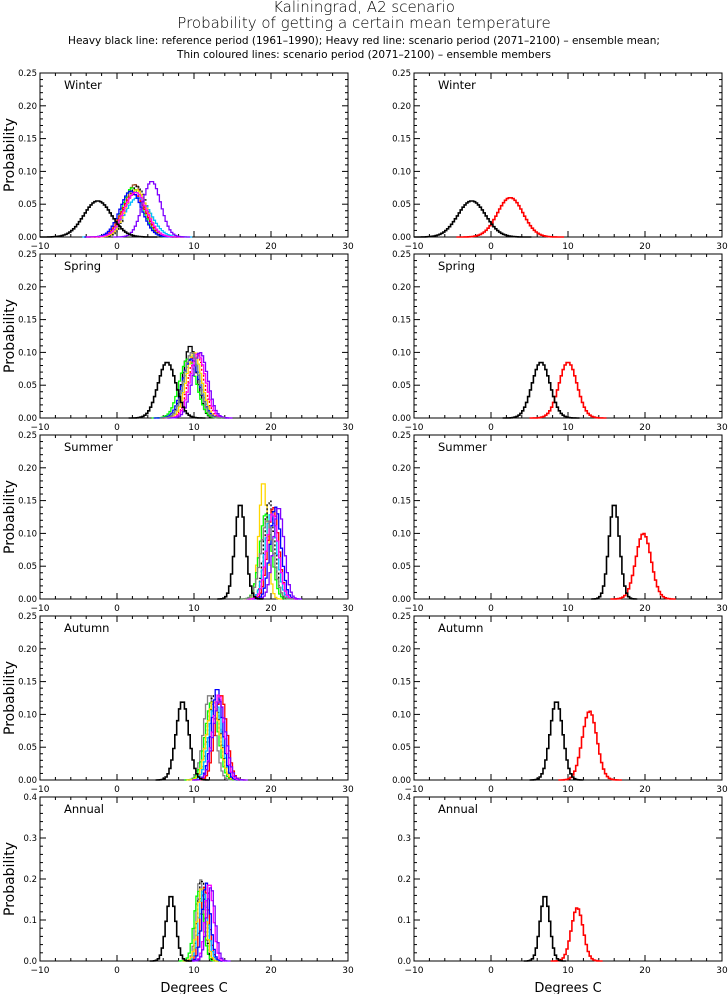 Image resolution: width=728 pixels, height=994 pixels. I want to click on y-tick-label: 0.2, so click(404, 880).